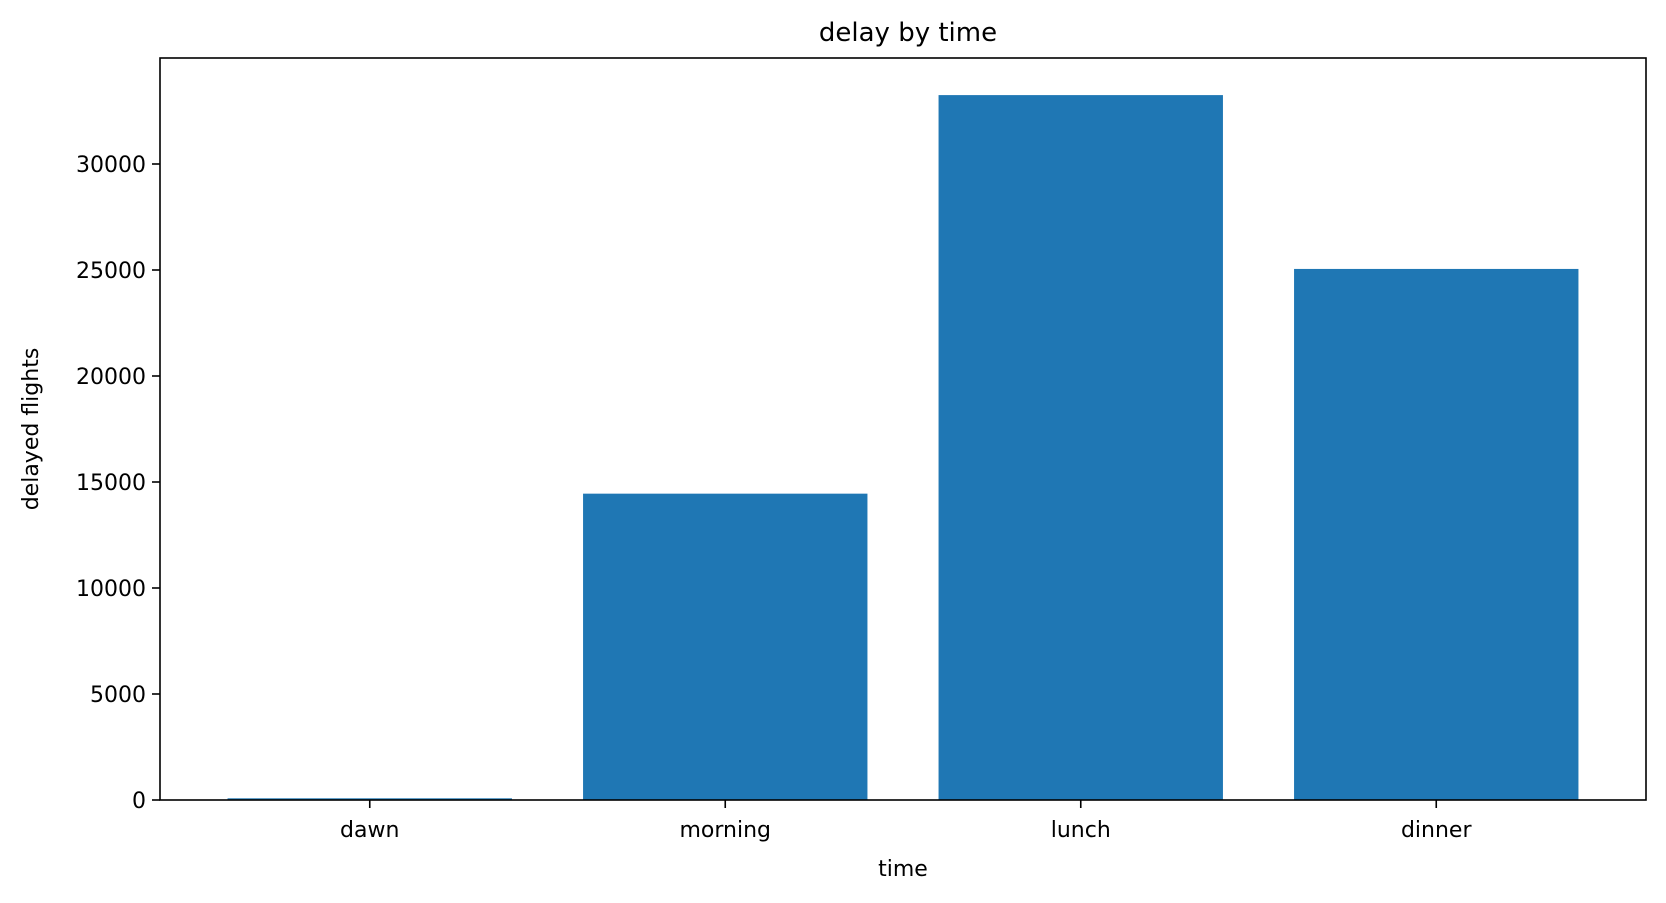  What do you see at coordinates (1081, 830) in the screenshot?
I see `x-tick-label-lunch: lunch` at bounding box center [1081, 830].